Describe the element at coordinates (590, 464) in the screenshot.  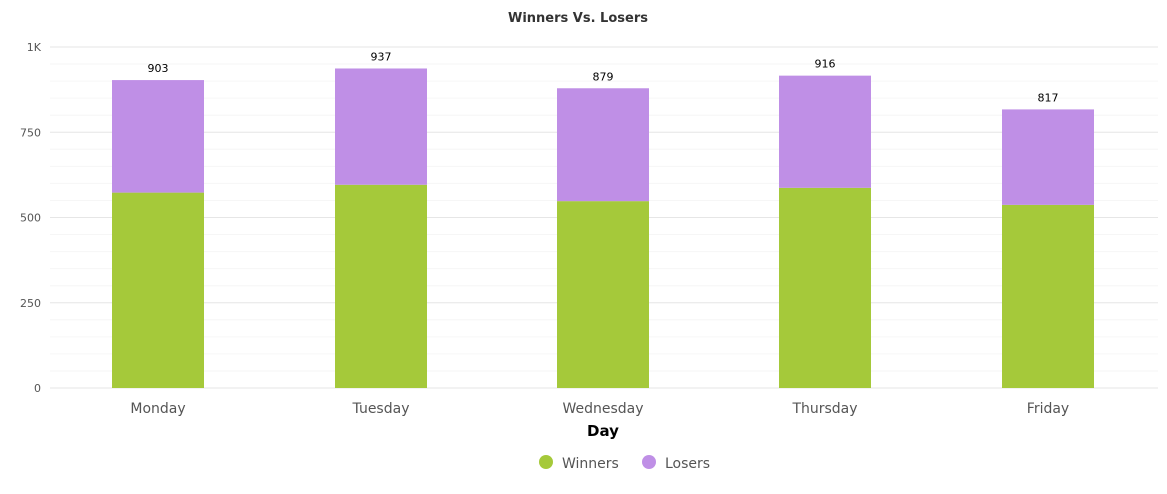
I see `legend-label: Winners` at that location.